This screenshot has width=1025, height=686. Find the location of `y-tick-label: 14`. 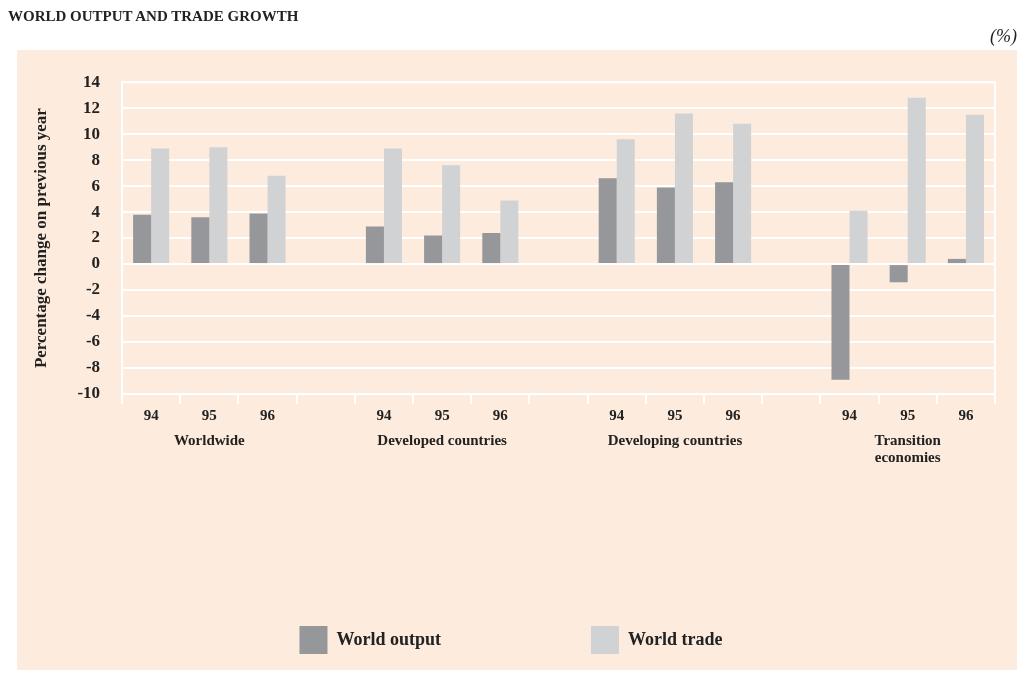

y-tick-label: 14 is located at coordinates (92, 81).